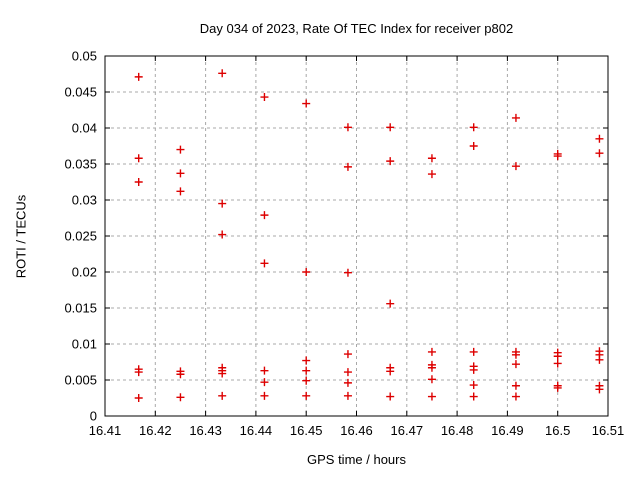 This screenshot has height=480, width=640. I want to click on x-tick-label: 16.41, so click(105, 430).